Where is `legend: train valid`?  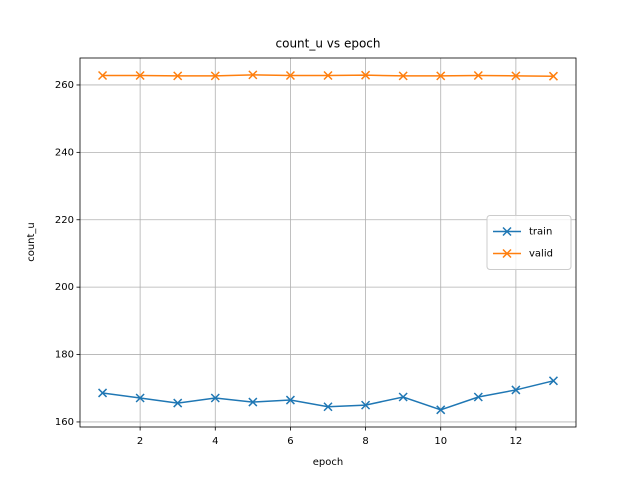 legend: train valid is located at coordinates (529, 242).